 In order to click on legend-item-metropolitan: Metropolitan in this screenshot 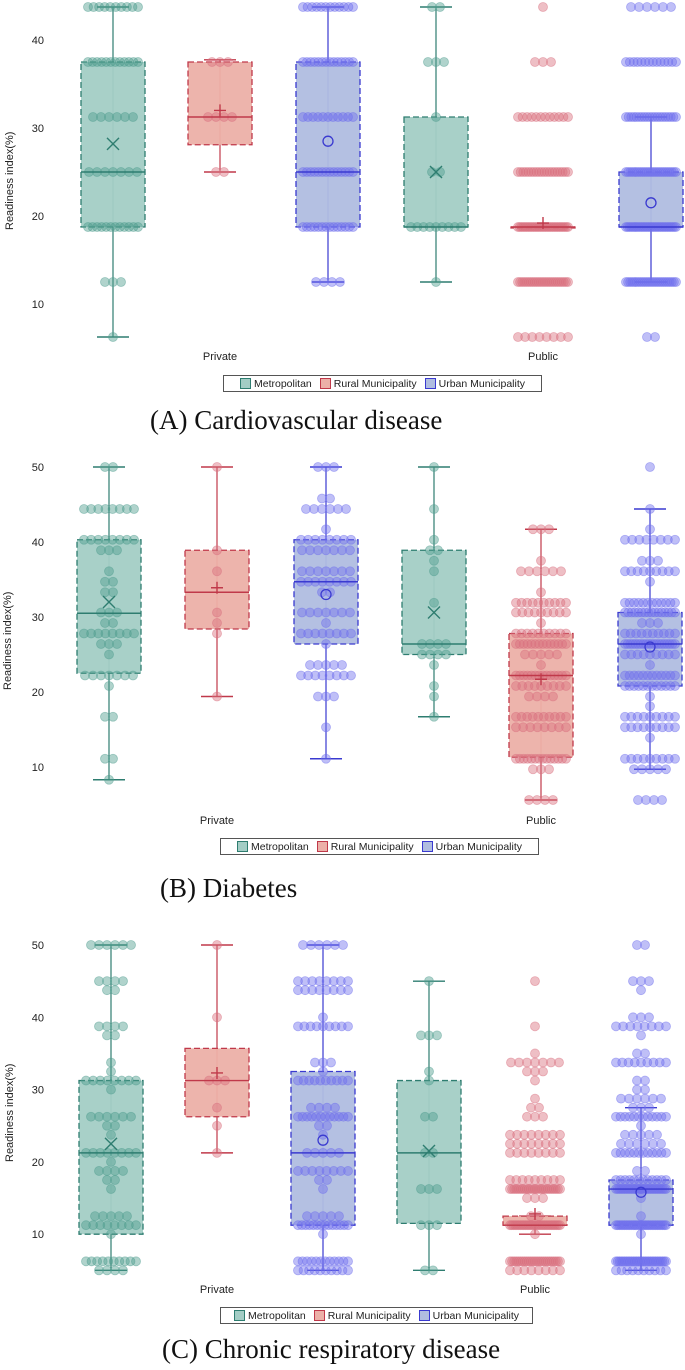, I will do `click(272, 846)`.